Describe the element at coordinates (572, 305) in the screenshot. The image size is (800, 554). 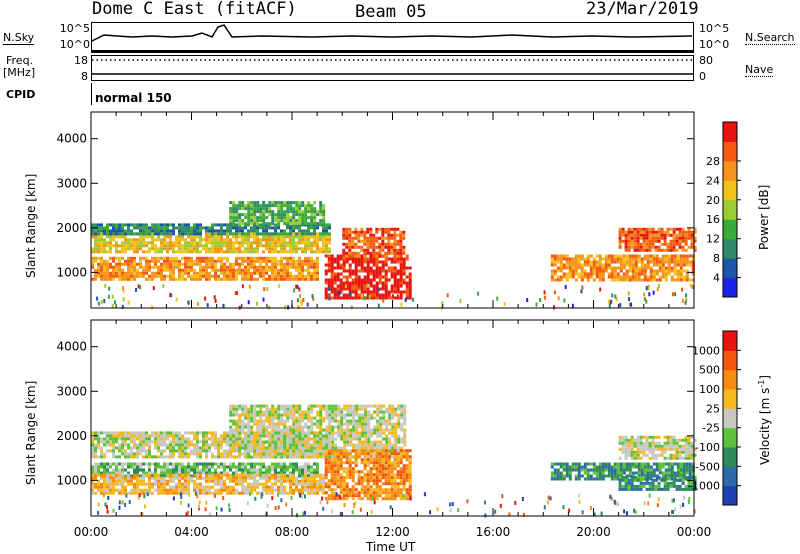
I see `power-speckle` at that location.